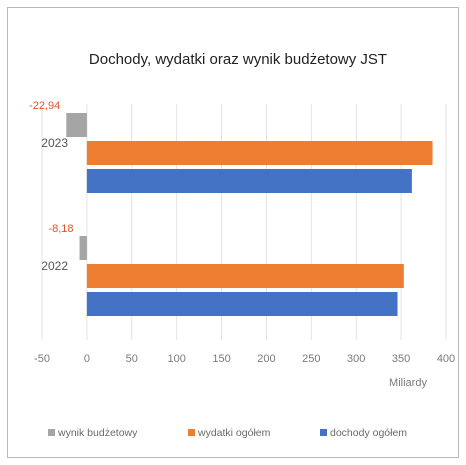 The image size is (466, 465). What do you see at coordinates (408, 383) in the screenshot?
I see `x-axis-label: Miliardy` at bounding box center [408, 383].